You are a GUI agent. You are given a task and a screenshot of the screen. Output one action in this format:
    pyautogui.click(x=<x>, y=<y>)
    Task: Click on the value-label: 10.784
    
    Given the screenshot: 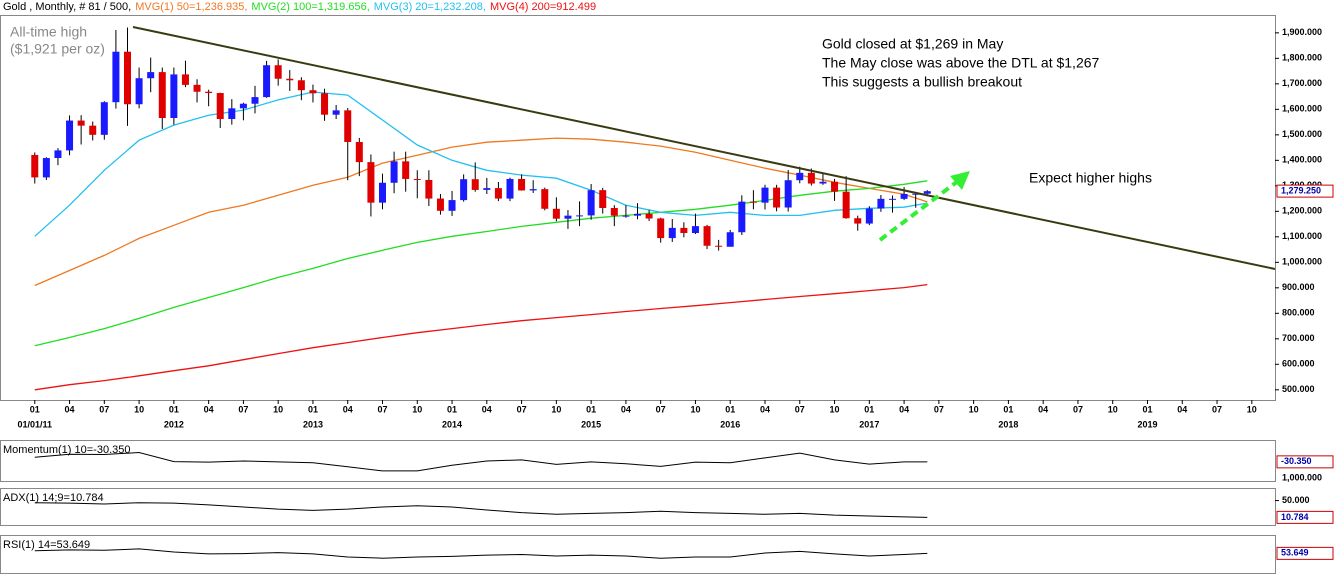 What is the action you would take?
    pyautogui.click(x=1295, y=517)
    